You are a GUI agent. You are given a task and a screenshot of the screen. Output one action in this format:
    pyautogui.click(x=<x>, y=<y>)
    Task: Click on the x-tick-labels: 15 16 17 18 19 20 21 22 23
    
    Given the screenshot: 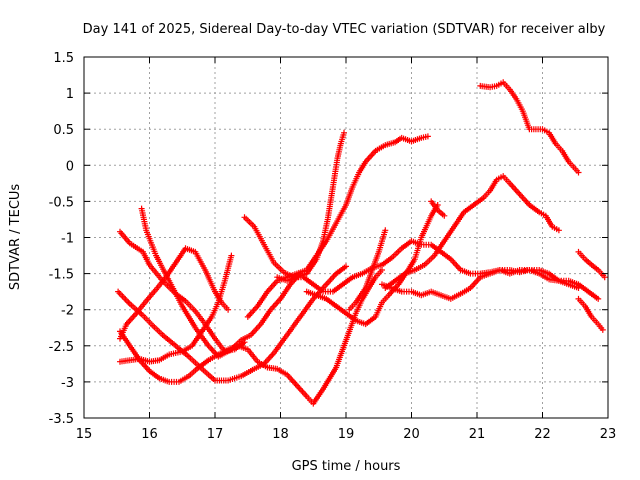 What is the action you would take?
    pyautogui.click(x=346, y=434)
    